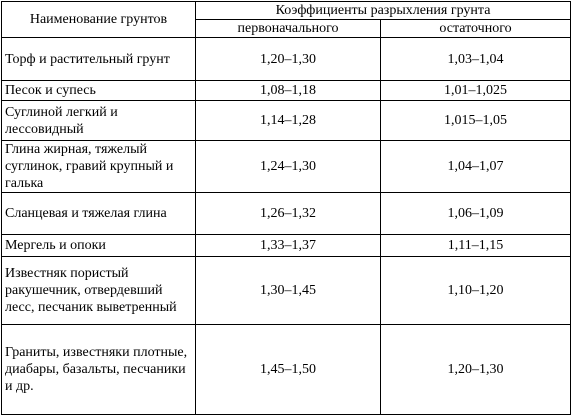 This screenshot has width=571, height=417. I want to click on coefficient: 1,33–1,37, so click(288, 245).